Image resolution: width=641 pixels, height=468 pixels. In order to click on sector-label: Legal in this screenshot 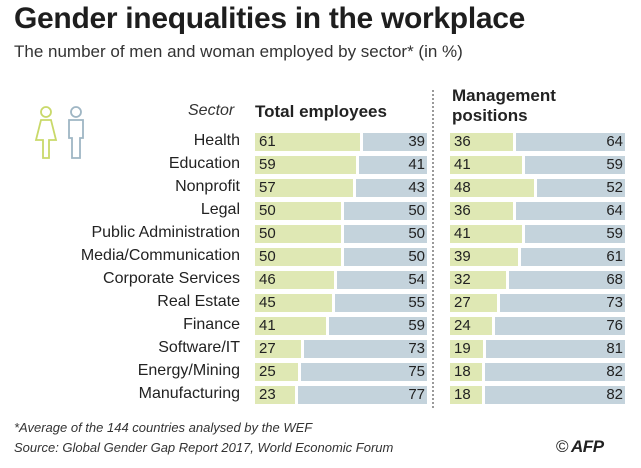, I will do `click(220, 209)`.